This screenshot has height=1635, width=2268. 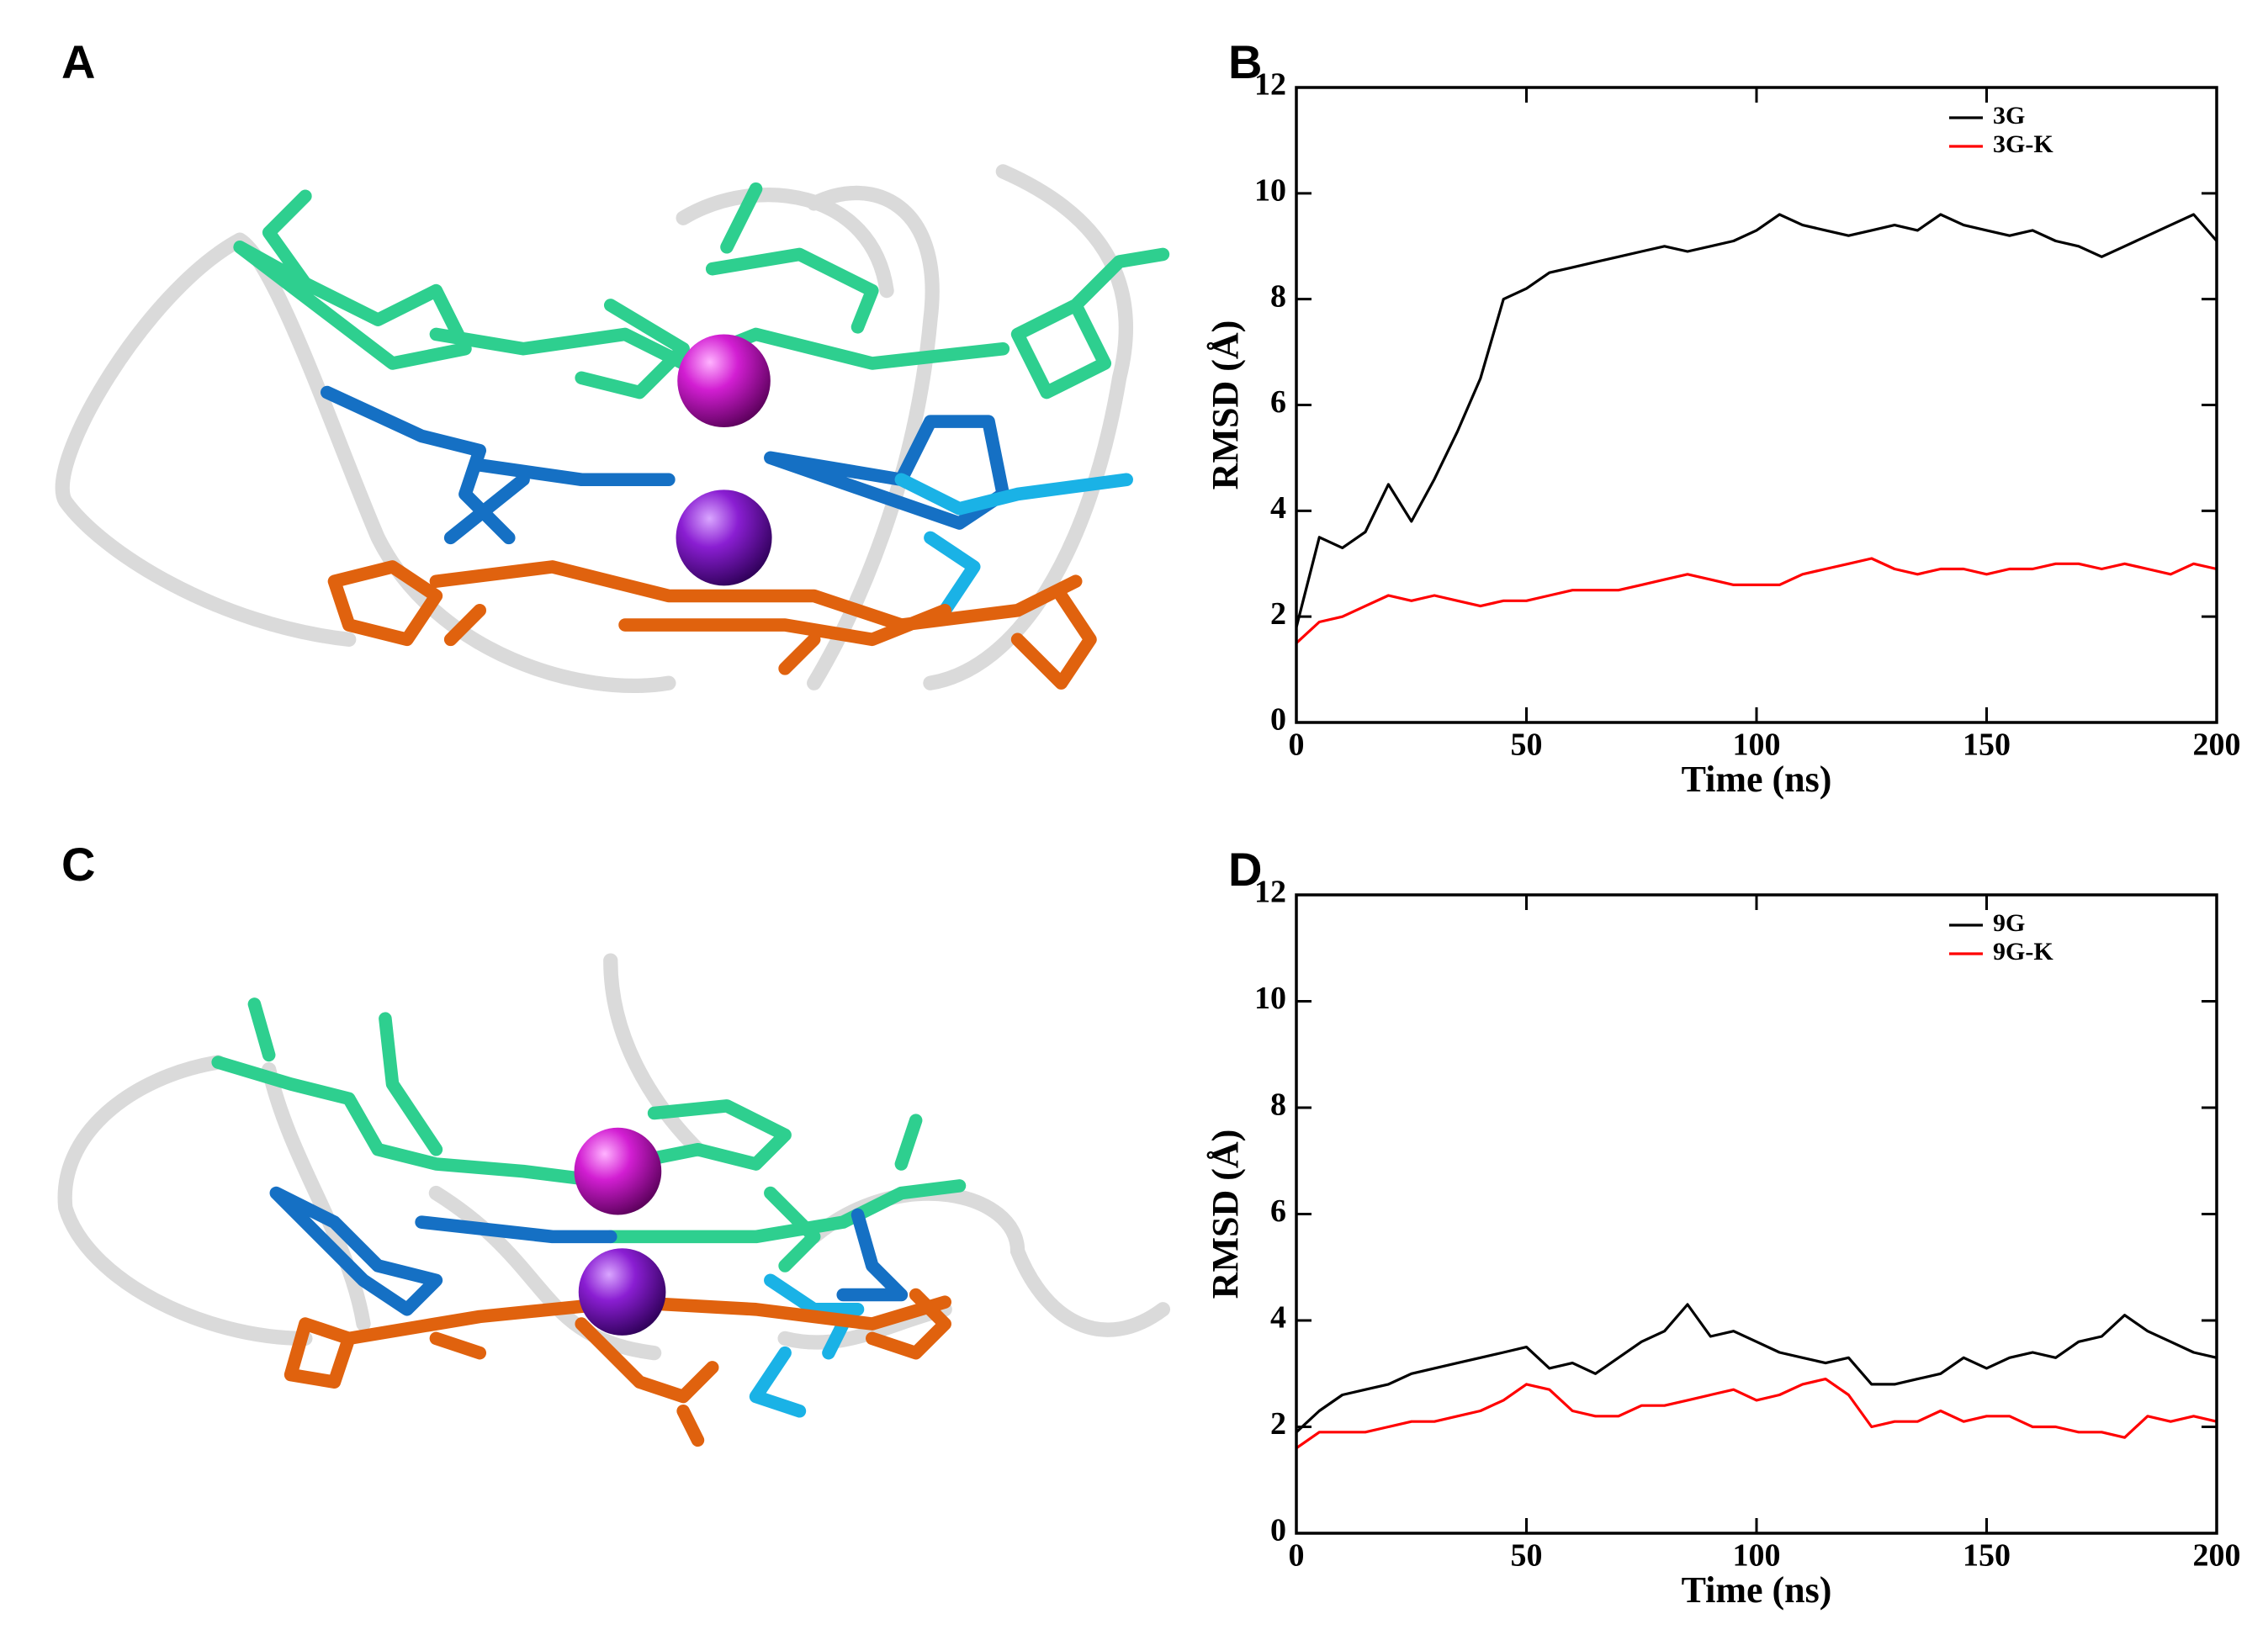 What do you see at coordinates (1245, 869) in the screenshot?
I see `panel-label: D` at bounding box center [1245, 869].